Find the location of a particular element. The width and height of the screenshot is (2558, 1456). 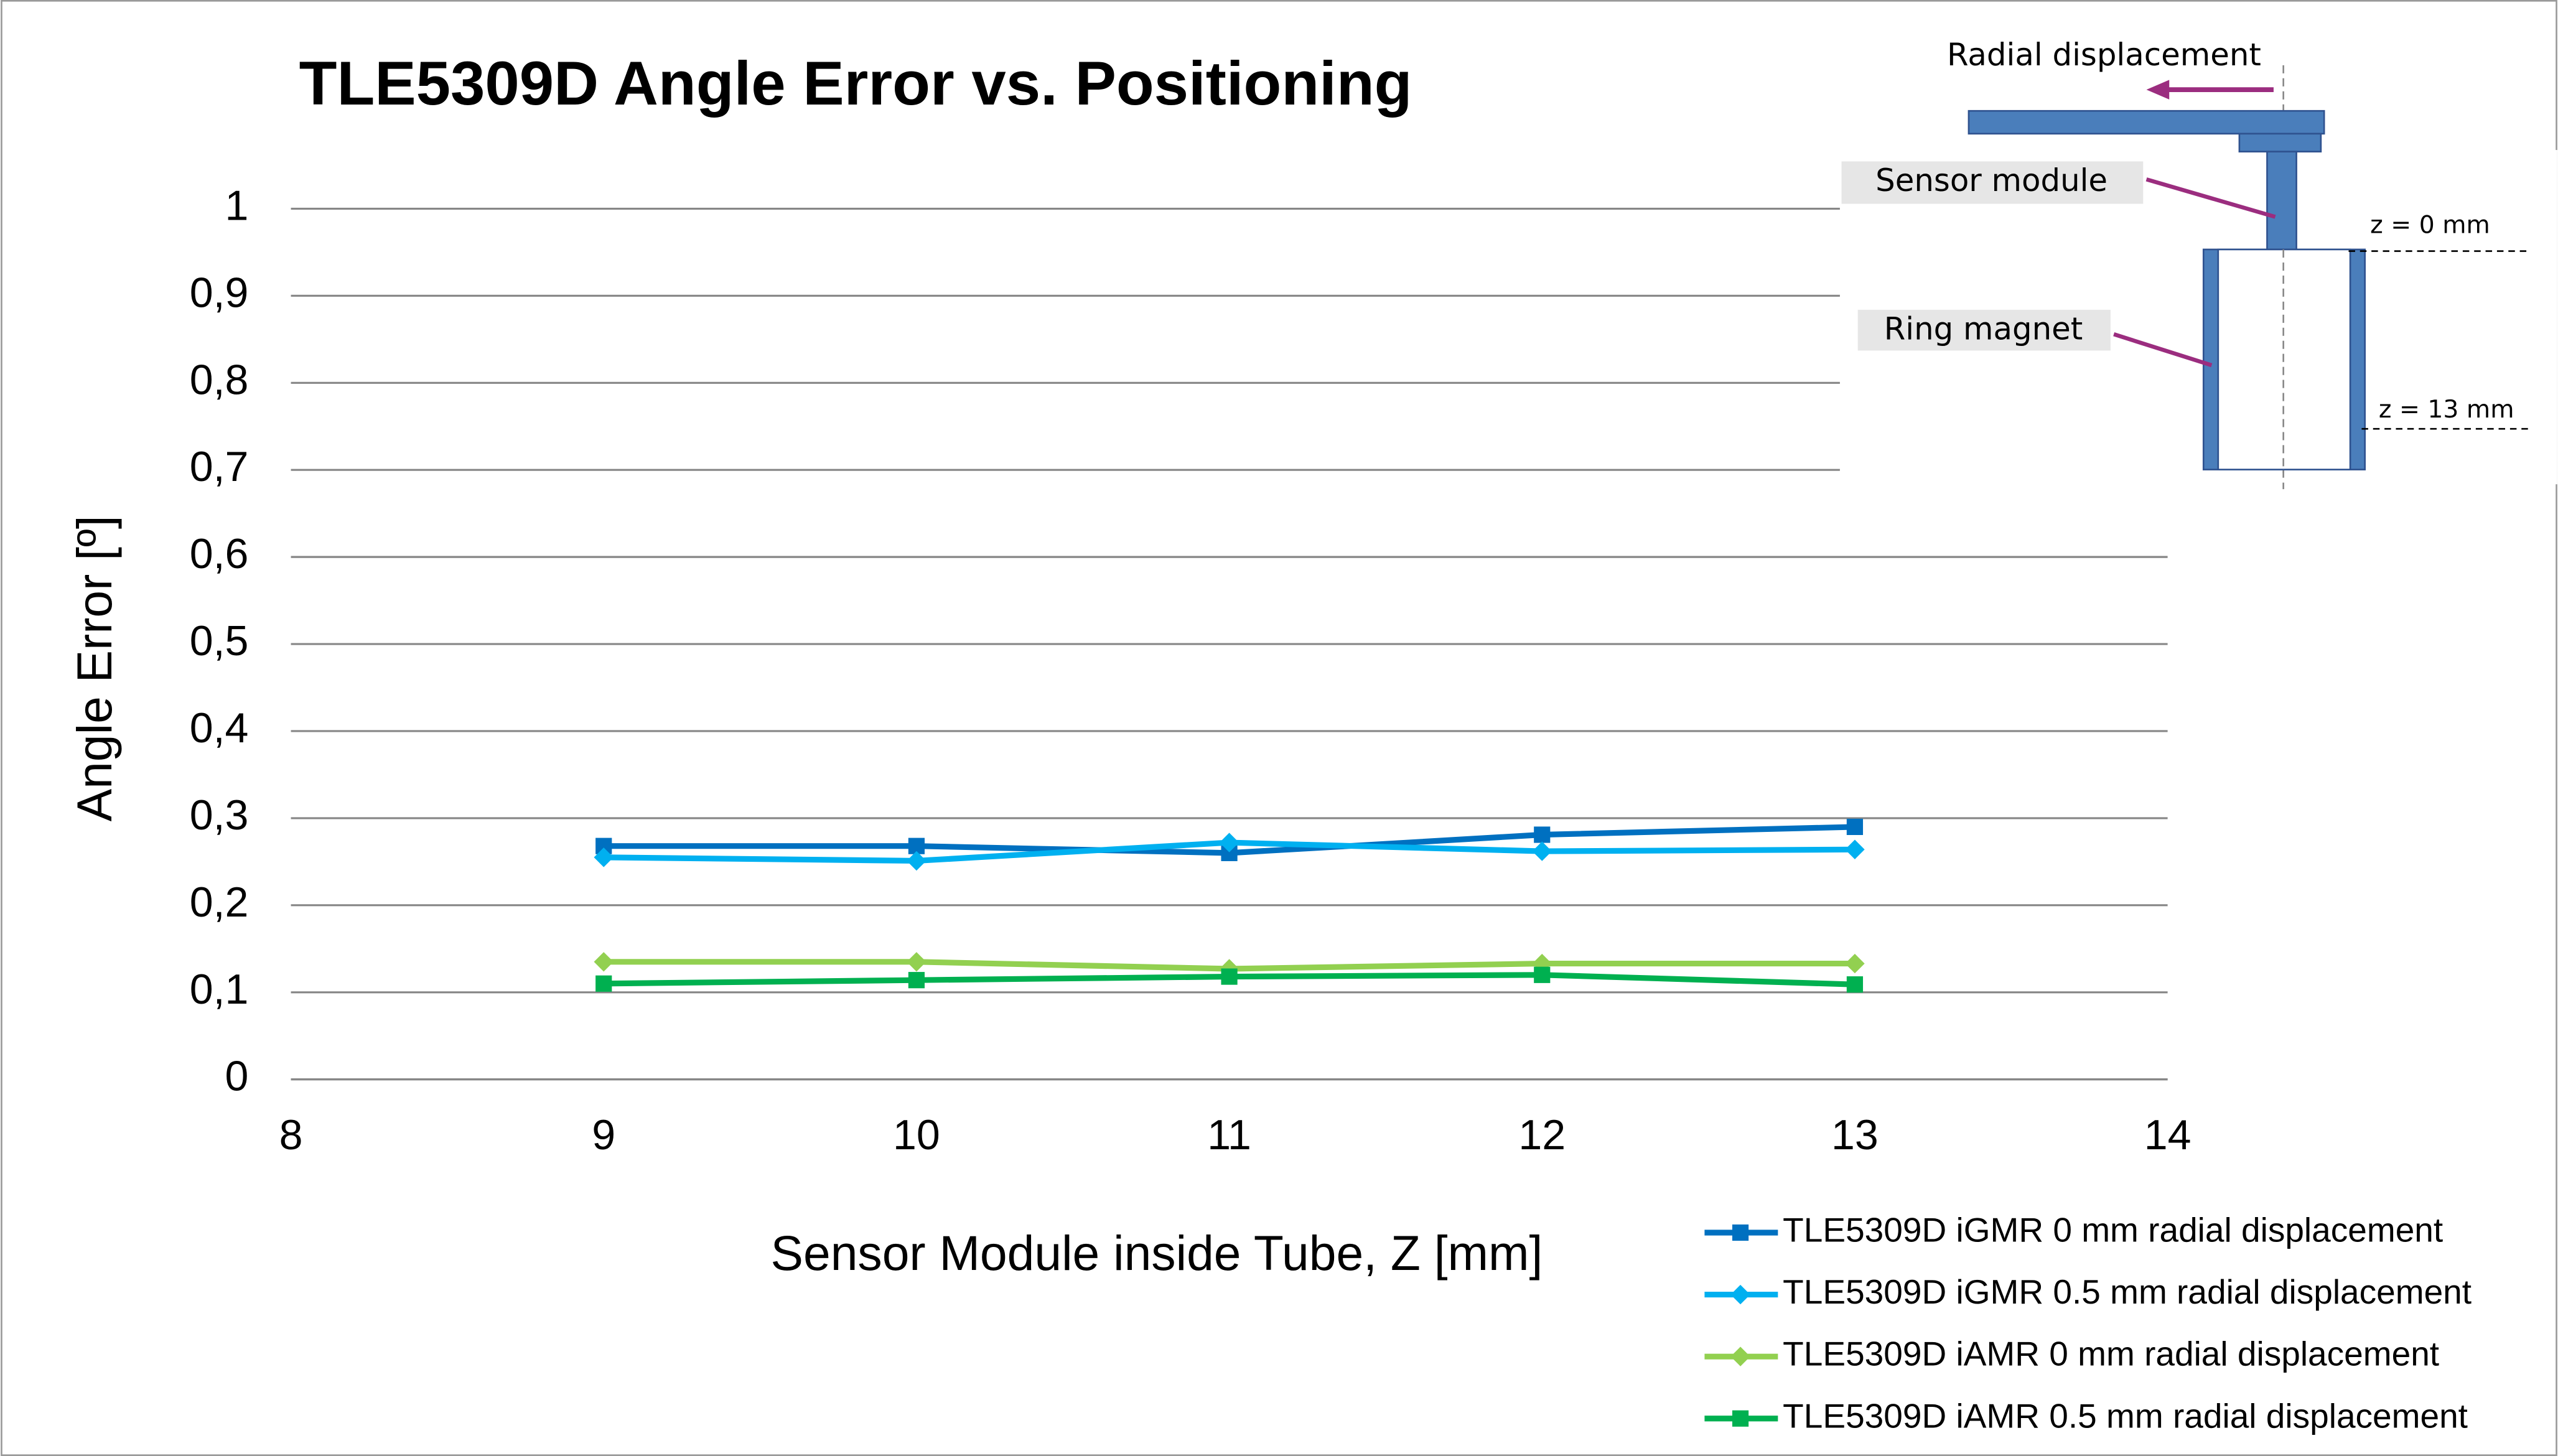

annotation: Ring magnet is located at coordinates (1983, 328).